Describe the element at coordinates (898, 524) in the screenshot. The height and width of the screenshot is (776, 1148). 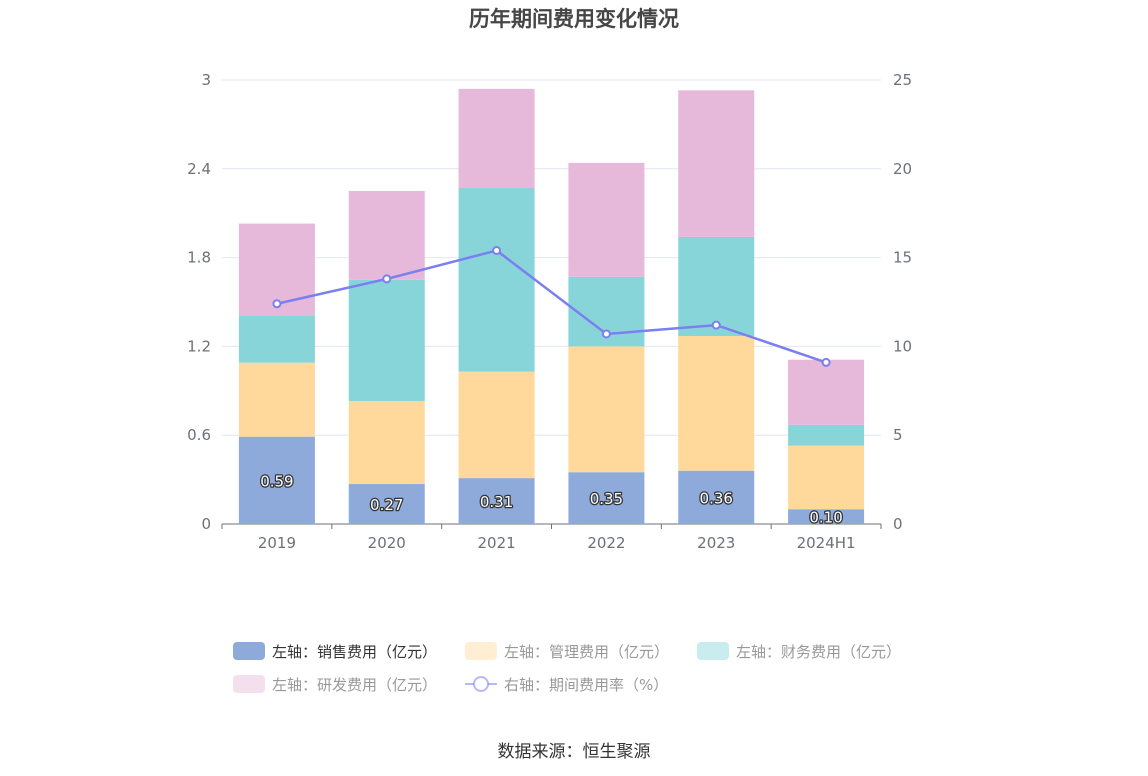
I see `y-right-tick-label: 0` at that location.